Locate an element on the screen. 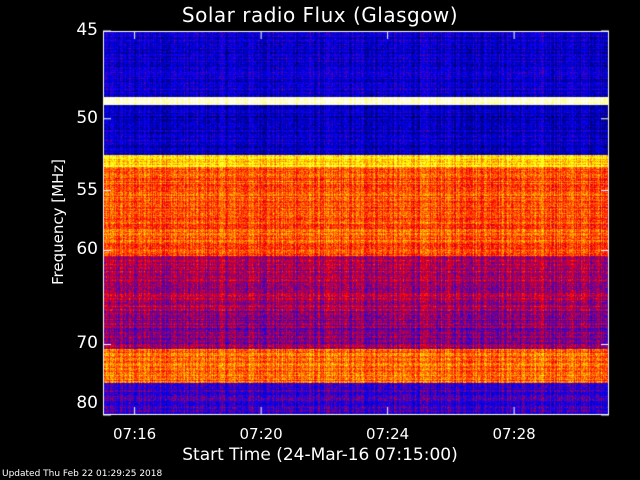 The image size is (640, 480). y-tick-label: 70 is located at coordinates (87, 343).